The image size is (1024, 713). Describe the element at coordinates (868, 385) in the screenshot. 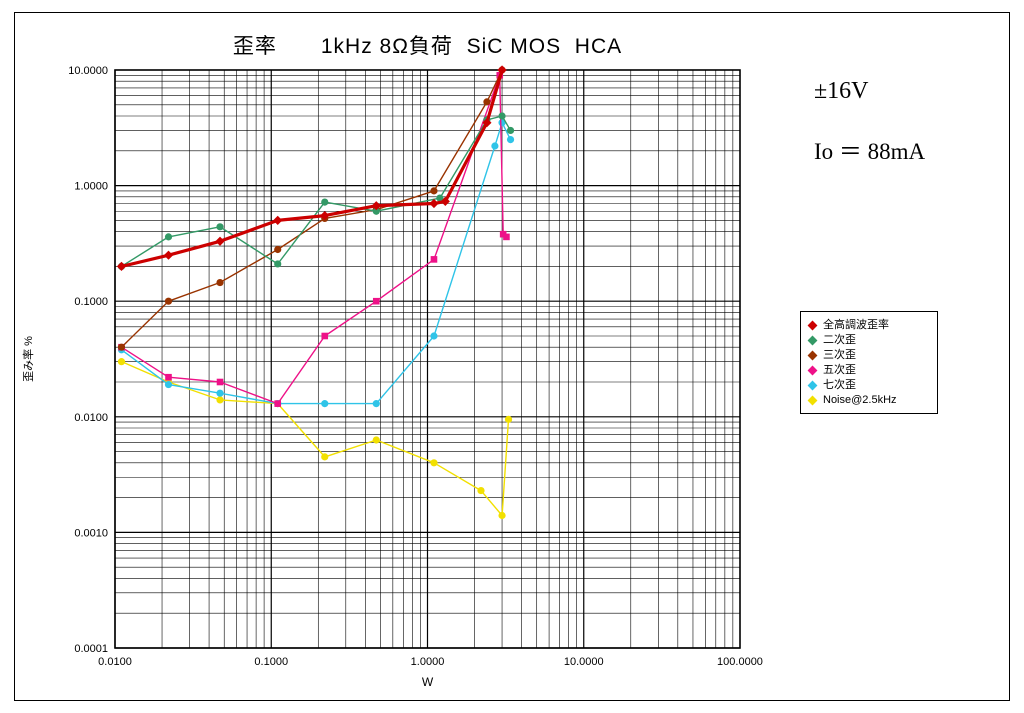

I see `legend-item: 七次歪` at that location.